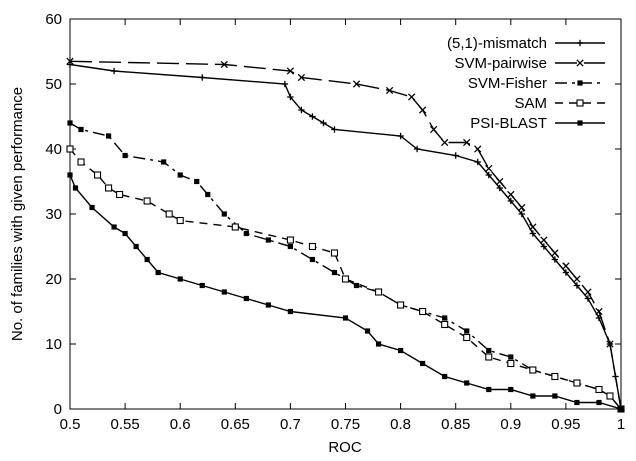 Image resolution: width=636 pixels, height=461 pixels. What do you see at coordinates (508, 123) in the screenshot?
I see `legend-label: PSI-BLAST` at bounding box center [508, 123].